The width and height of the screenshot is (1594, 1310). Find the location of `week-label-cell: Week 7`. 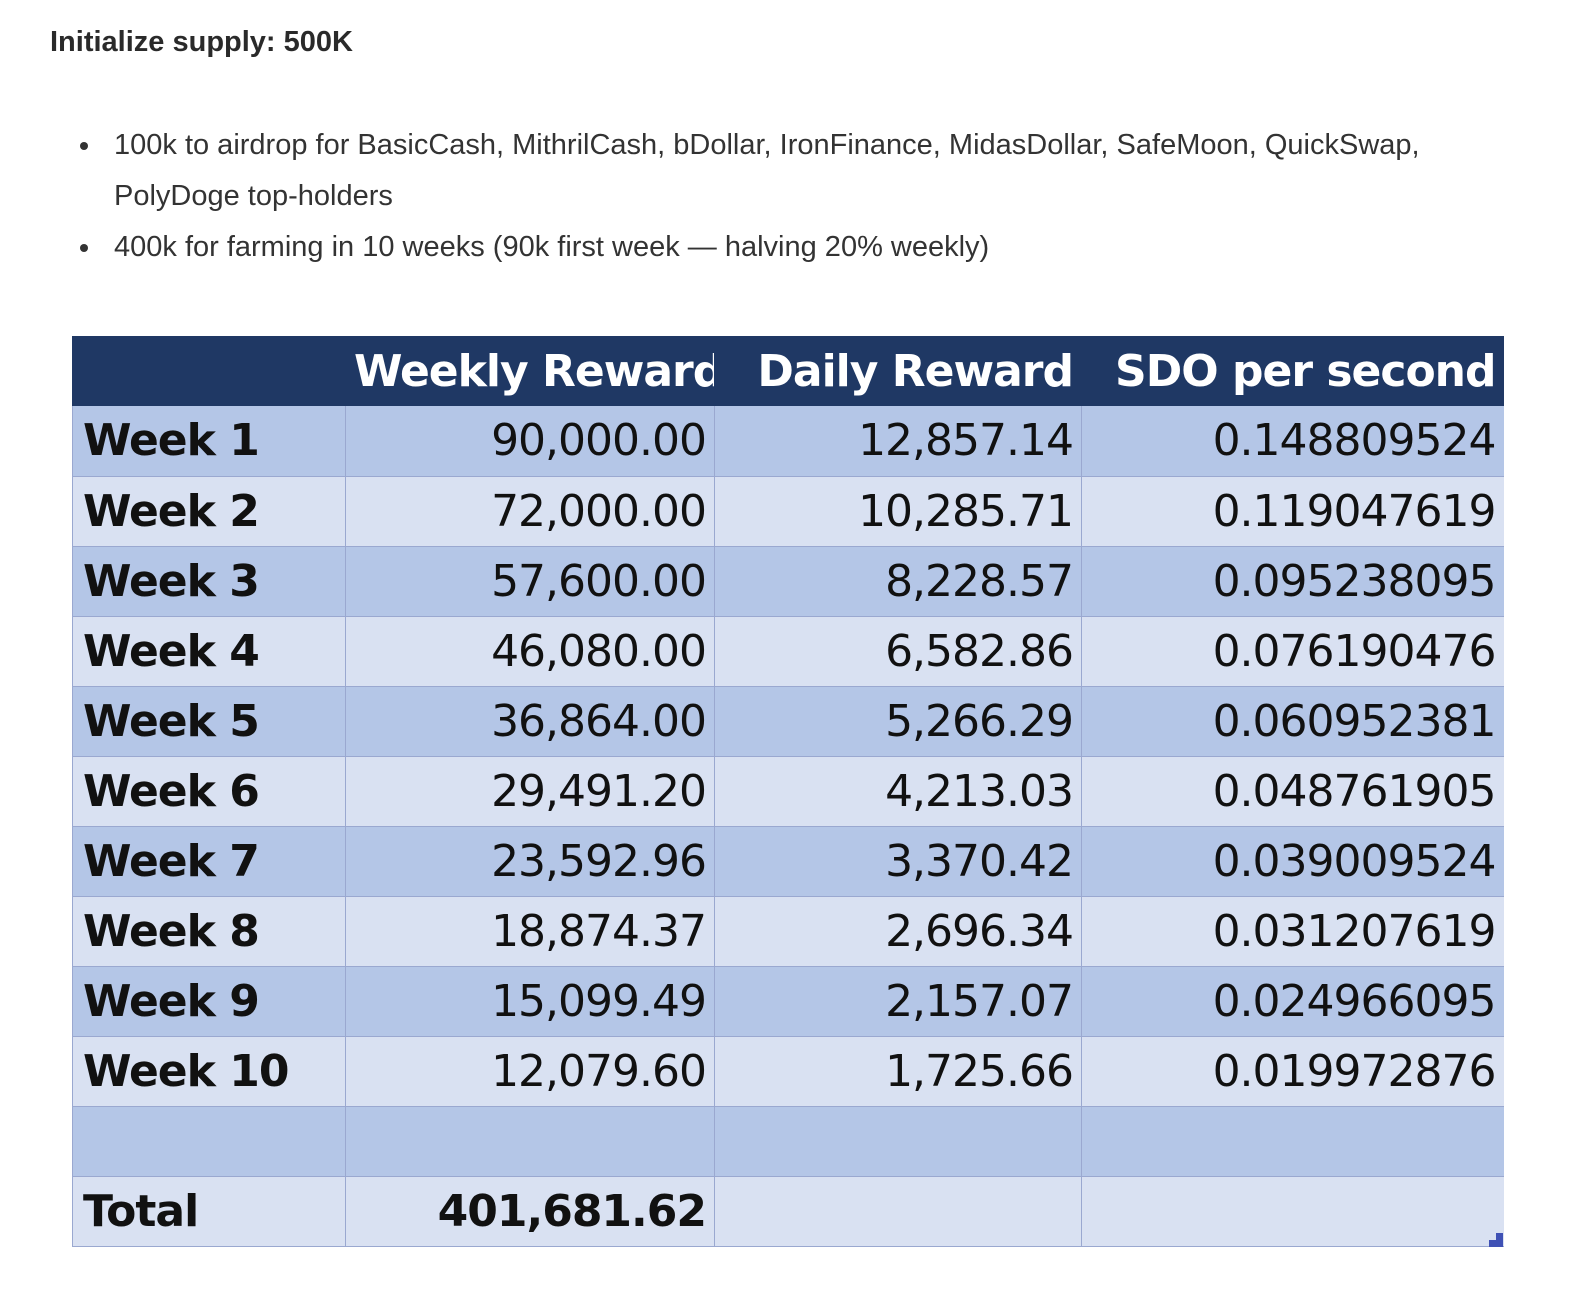

week-label-cell: Week 7 is located at coordinates (209, 861).